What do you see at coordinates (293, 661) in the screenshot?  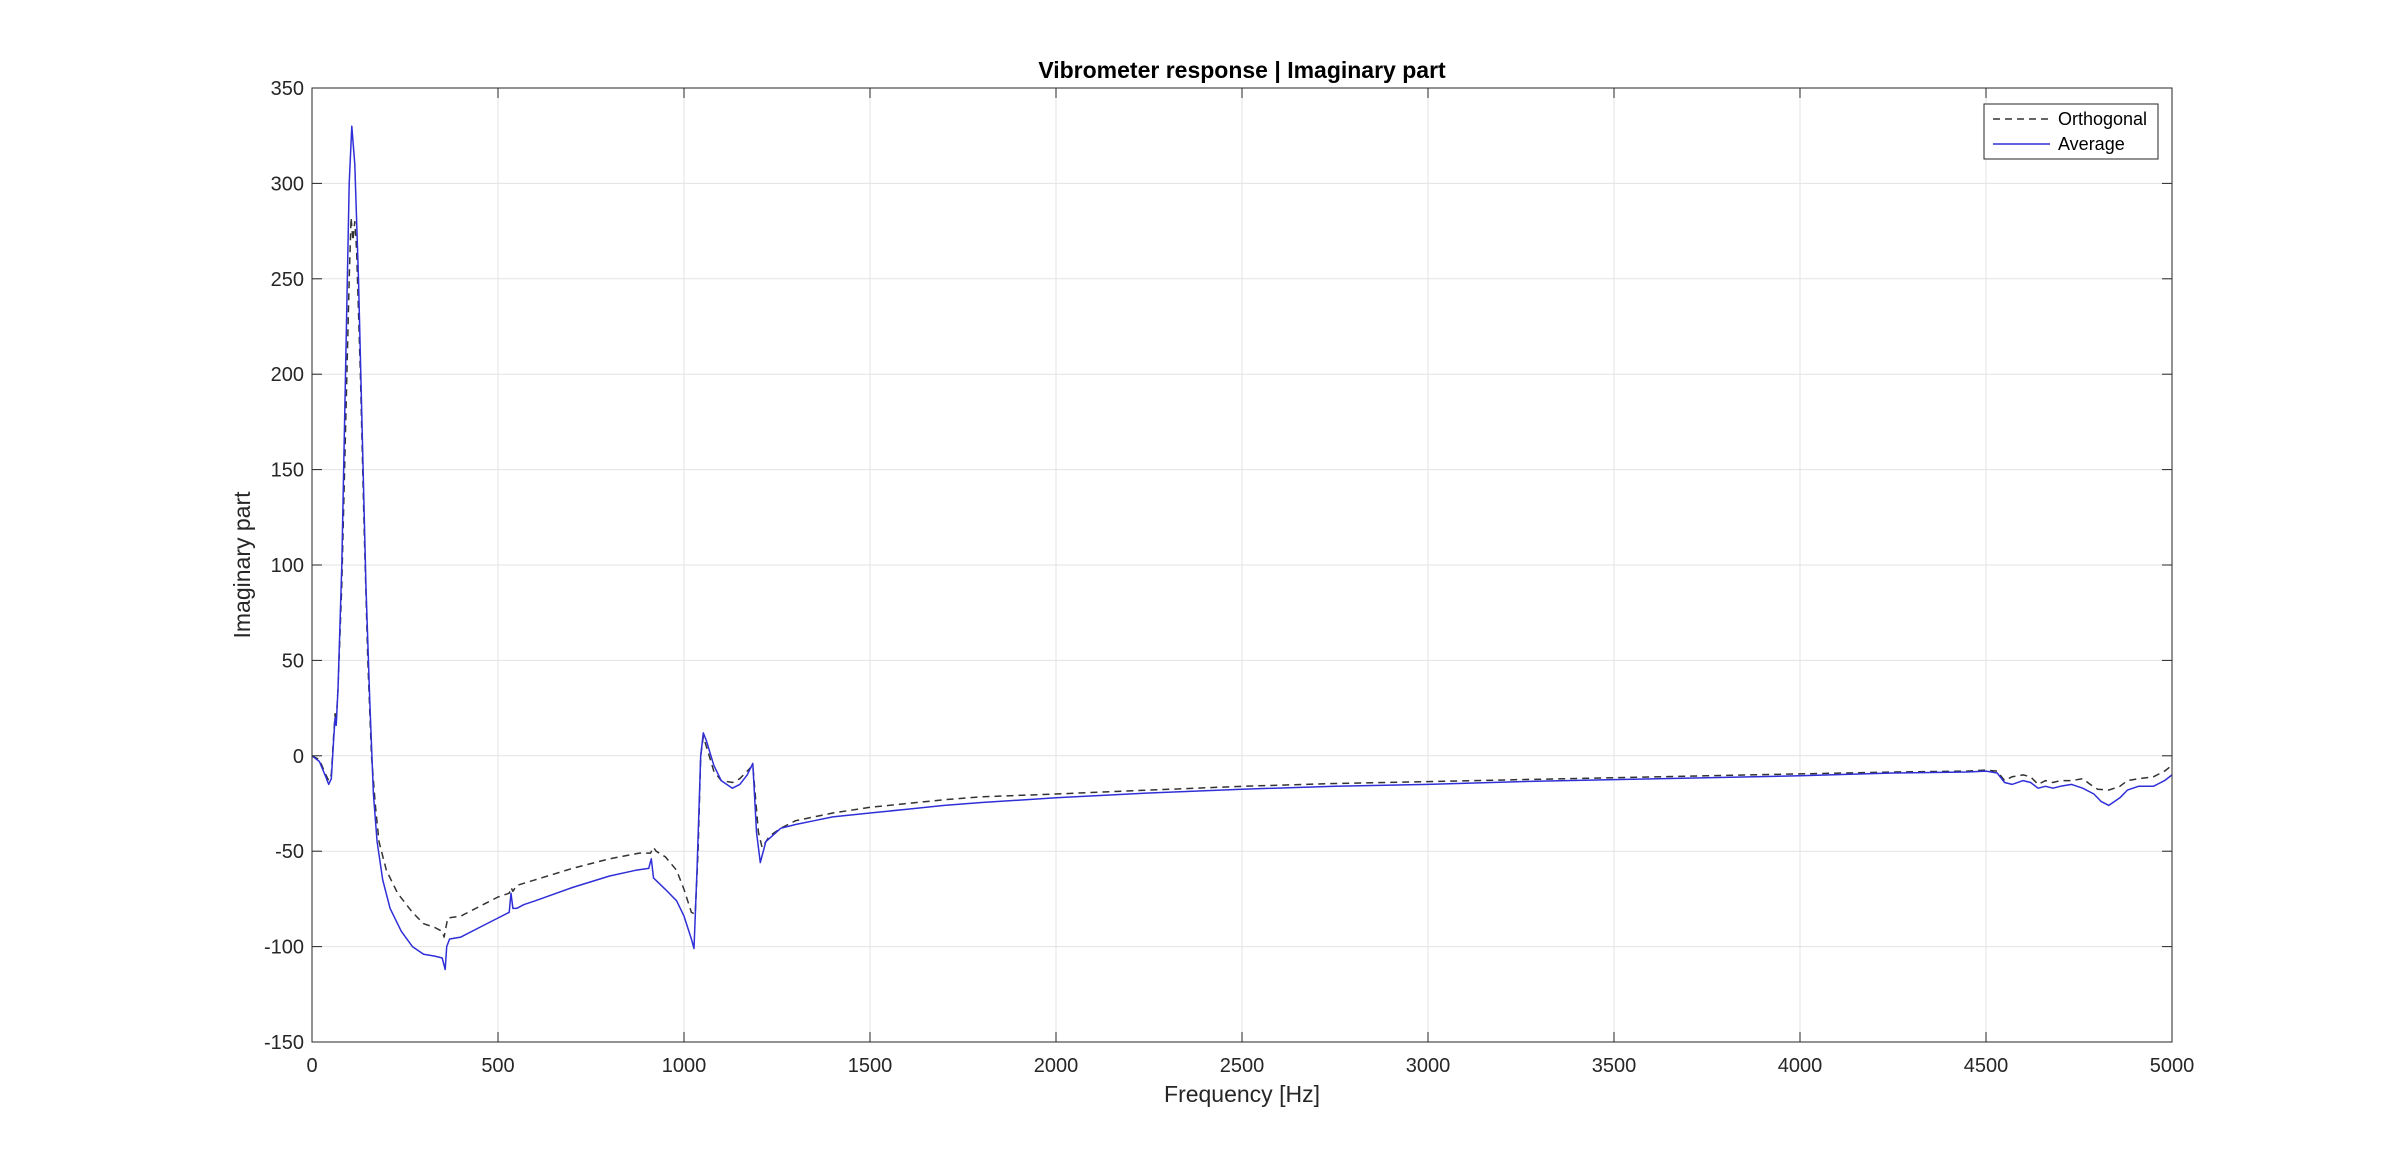 I see `y-tick-label: 50` at bounding box center [293, 661].